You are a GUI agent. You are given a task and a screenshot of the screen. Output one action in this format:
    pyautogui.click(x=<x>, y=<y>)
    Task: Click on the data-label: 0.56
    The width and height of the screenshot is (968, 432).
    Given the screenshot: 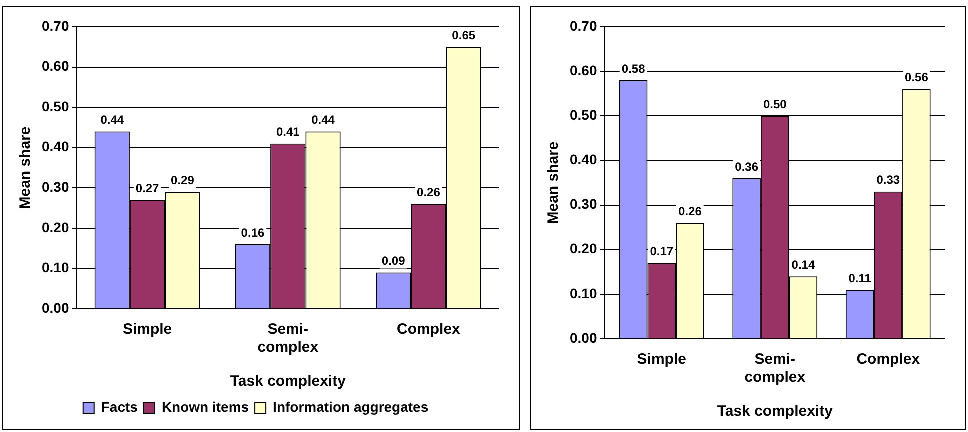 What is the action you would take?
    pyautogui.click(x=917, y=77)
    